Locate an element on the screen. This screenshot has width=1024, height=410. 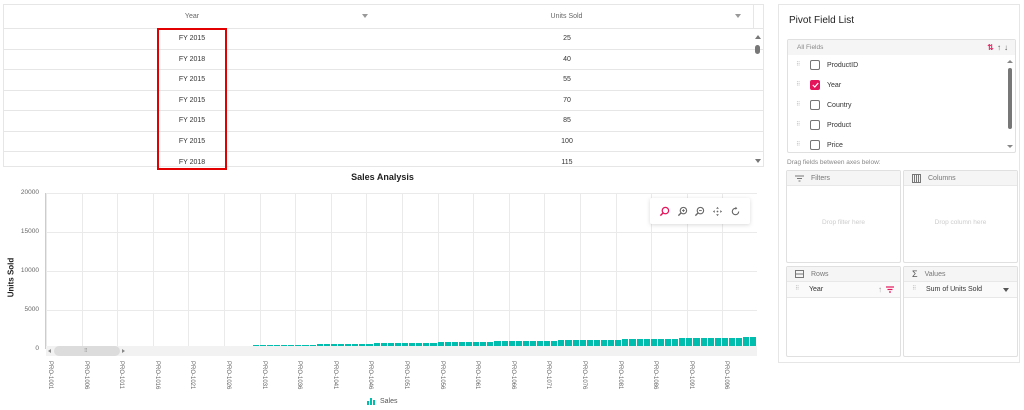
table-row: FY 2015 100 is located at coordinates (383, 142).